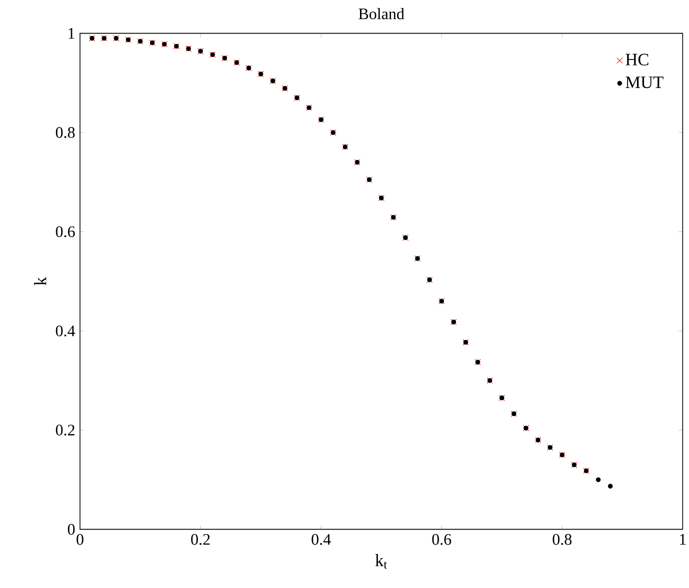 Image resolution: width=689 pixels, height=588 pixels. What do you see at coordinates (71, 529) in the screenshot?
I see `y-tick-label: 0` at bounding box center [71, 529].